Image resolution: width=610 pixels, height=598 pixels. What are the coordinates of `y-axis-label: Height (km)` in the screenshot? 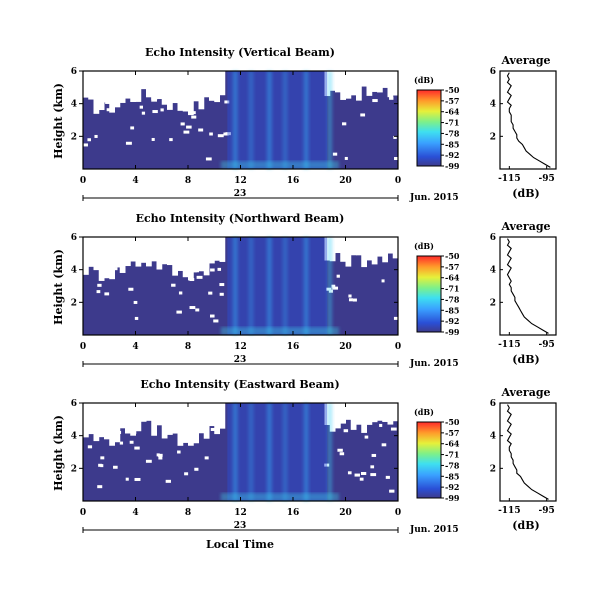 It's located at (58, 121).